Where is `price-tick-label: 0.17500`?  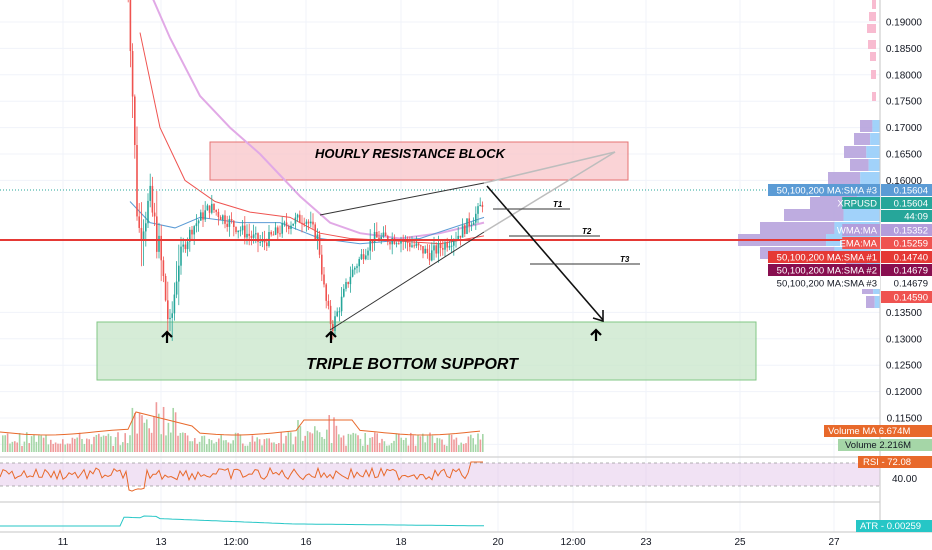 price-tick-label: 0.17500 is located at coordinates (904, 102).